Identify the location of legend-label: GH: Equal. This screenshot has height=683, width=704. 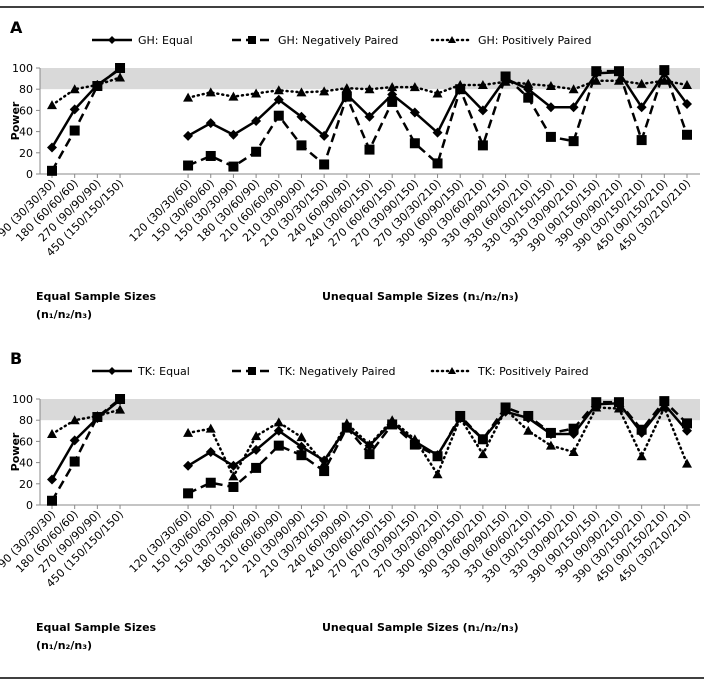
(165, 40).